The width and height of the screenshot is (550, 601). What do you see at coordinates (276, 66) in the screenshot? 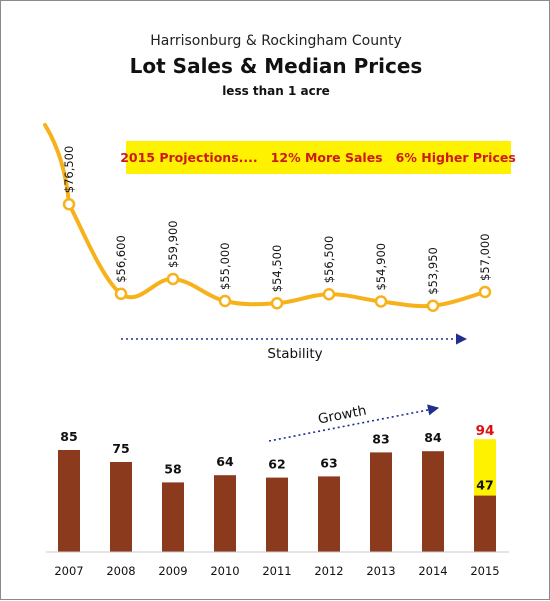
I see `chart-title: Lot Sales & Median Prices` at bounding box center [276, 66].